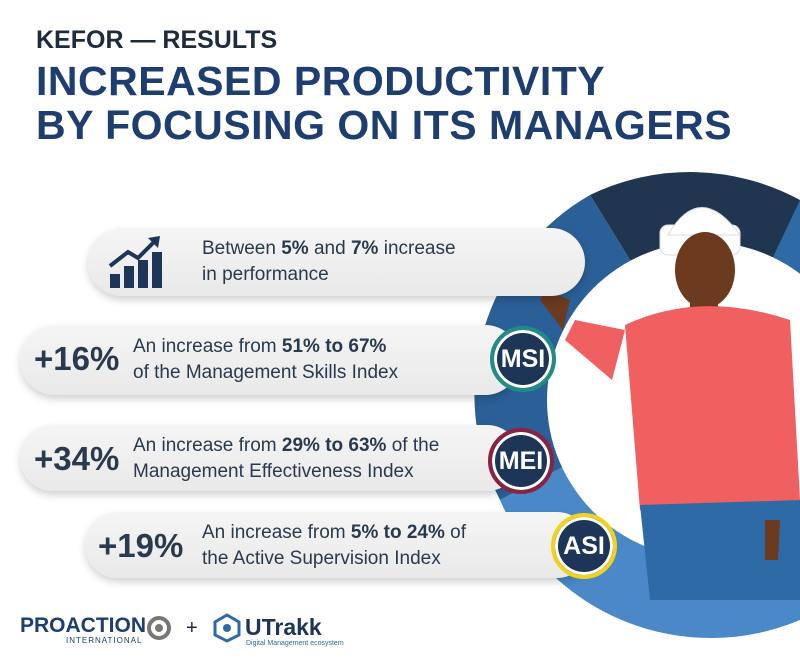 The image size is (800, 661). What do you see at coordinates (83, 625) in the screenshot?
I see `logo-proaction: PROACTION` at bounding box center [83, 625].